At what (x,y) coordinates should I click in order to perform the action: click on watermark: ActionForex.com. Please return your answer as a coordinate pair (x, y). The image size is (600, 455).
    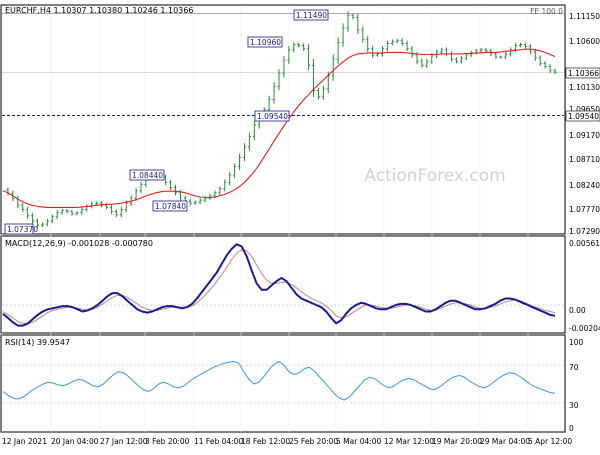
    Looking at the image, I should click on (434, 176).